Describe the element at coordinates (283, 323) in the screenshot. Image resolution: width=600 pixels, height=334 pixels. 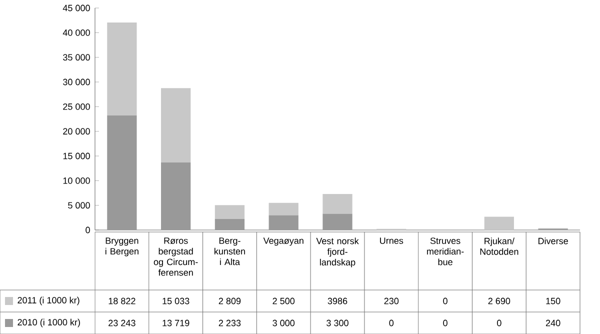
I see `data-label: 3 000` at that location.